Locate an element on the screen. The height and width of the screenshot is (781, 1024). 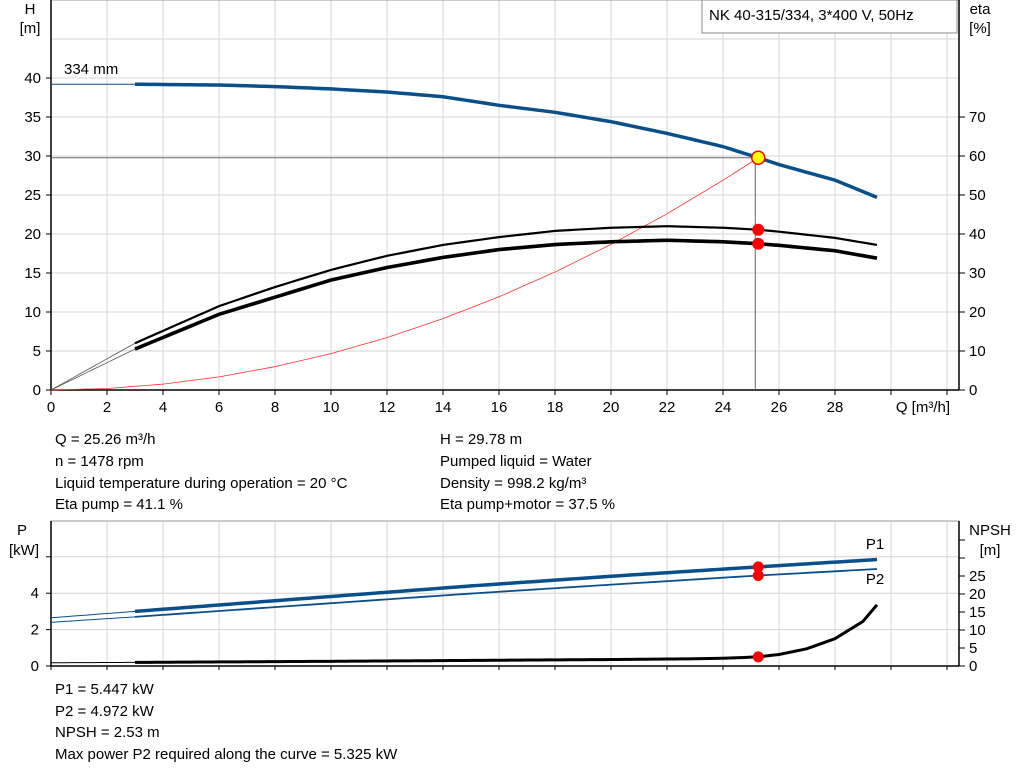
info-density: Density = 998.2 kg/m³ is located at coordinates (513, 483).